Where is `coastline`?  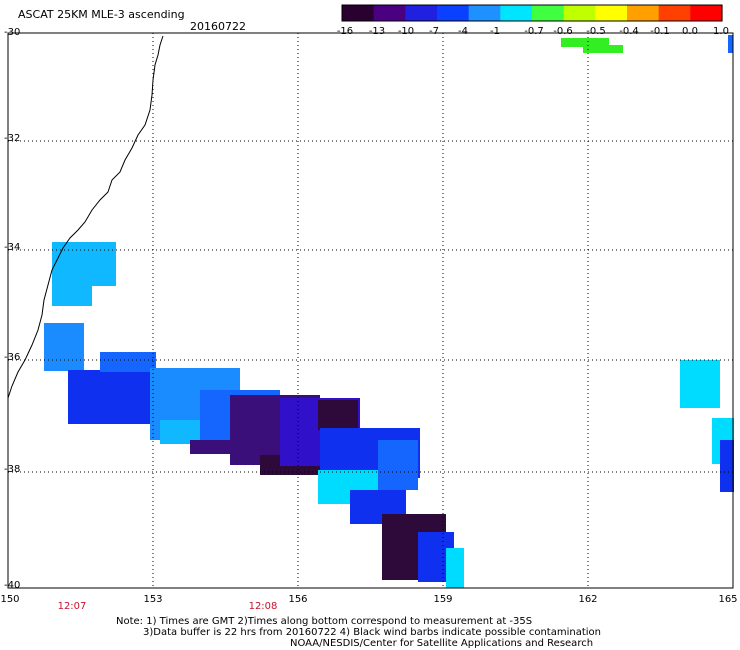 coastline is located at coordinates (85, 217).